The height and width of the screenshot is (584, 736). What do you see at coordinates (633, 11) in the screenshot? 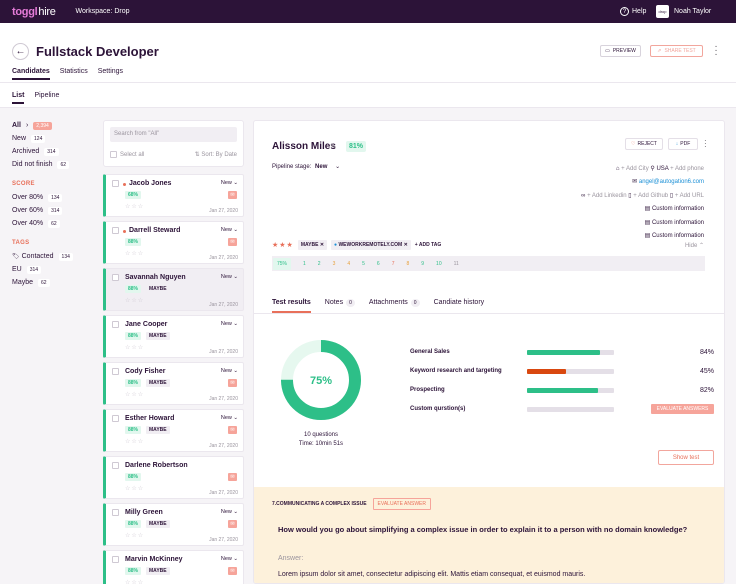
I see `help-link: ? Help` at bounding box center [633, 11].